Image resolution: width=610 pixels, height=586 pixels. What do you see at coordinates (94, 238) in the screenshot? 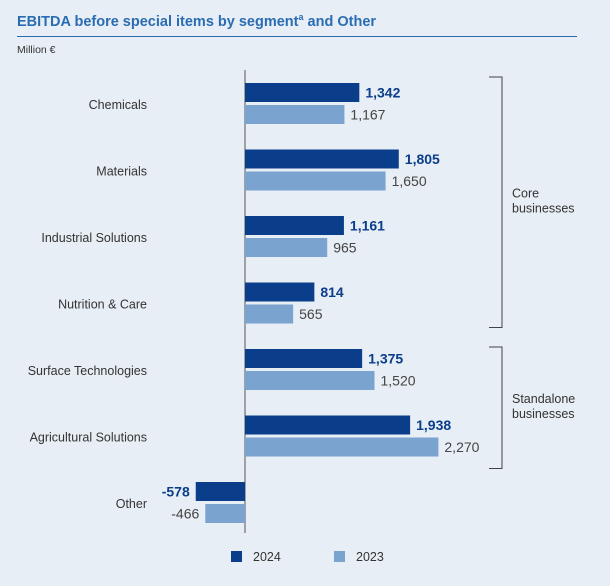
I see `category-label-industrial-solutions: Industrial Solutions` at bounding box center [94, 238].